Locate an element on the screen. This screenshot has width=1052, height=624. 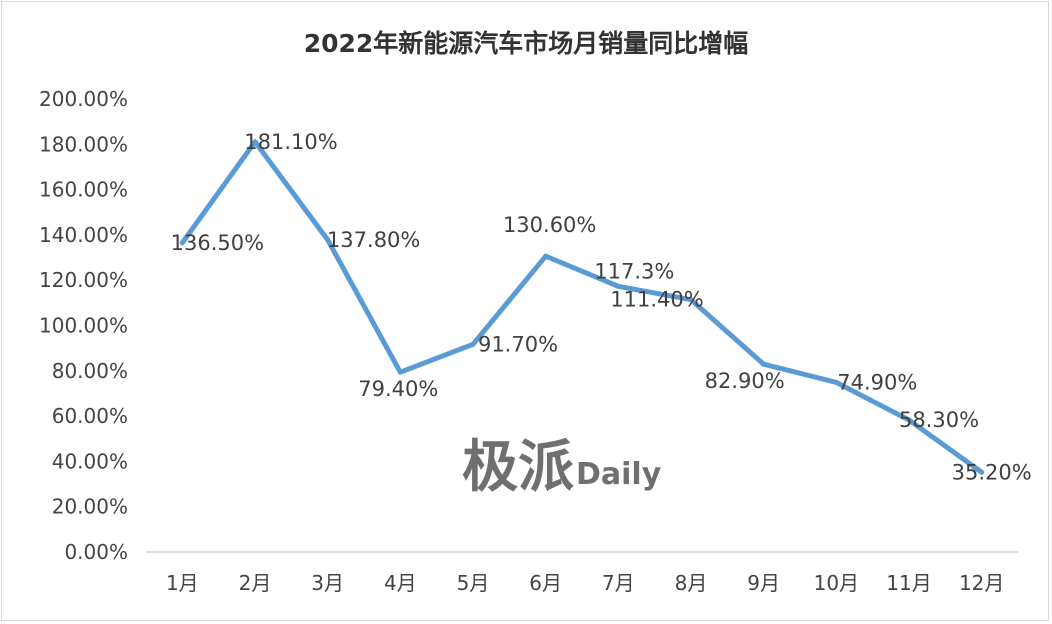
y-tick-label: 140.00% is located at coordinates (83, 235).